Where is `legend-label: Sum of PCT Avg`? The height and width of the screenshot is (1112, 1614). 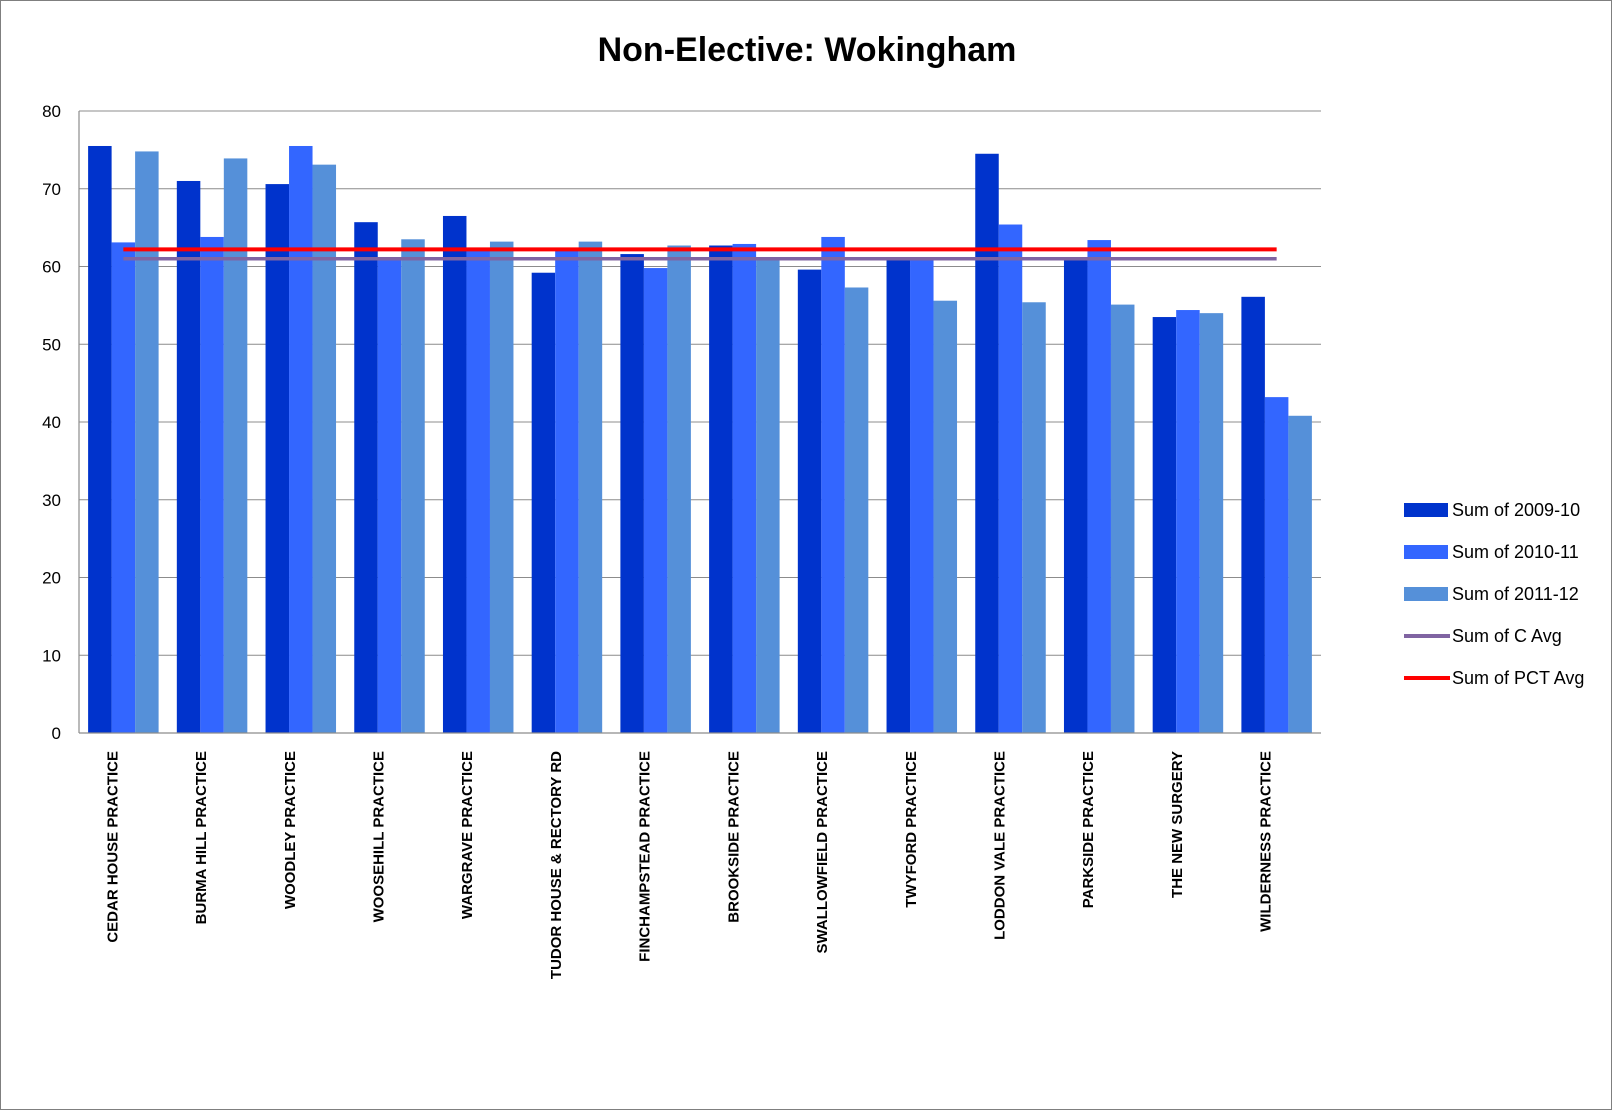 legend-label: Sum of PCT Avg is located at coordinates (1518, 678).